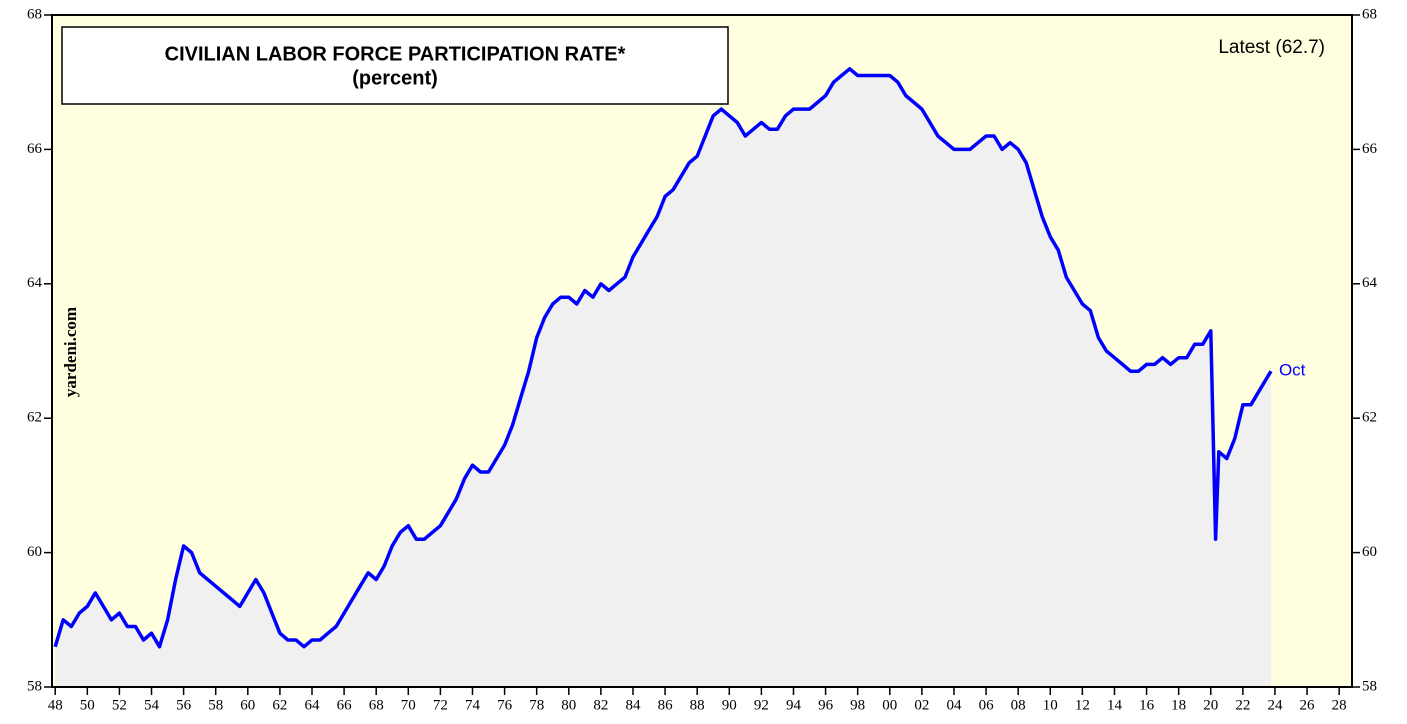 This screenshot has height=724, width=1407. I want to click on source: yardeni.com, so click(70, 352).